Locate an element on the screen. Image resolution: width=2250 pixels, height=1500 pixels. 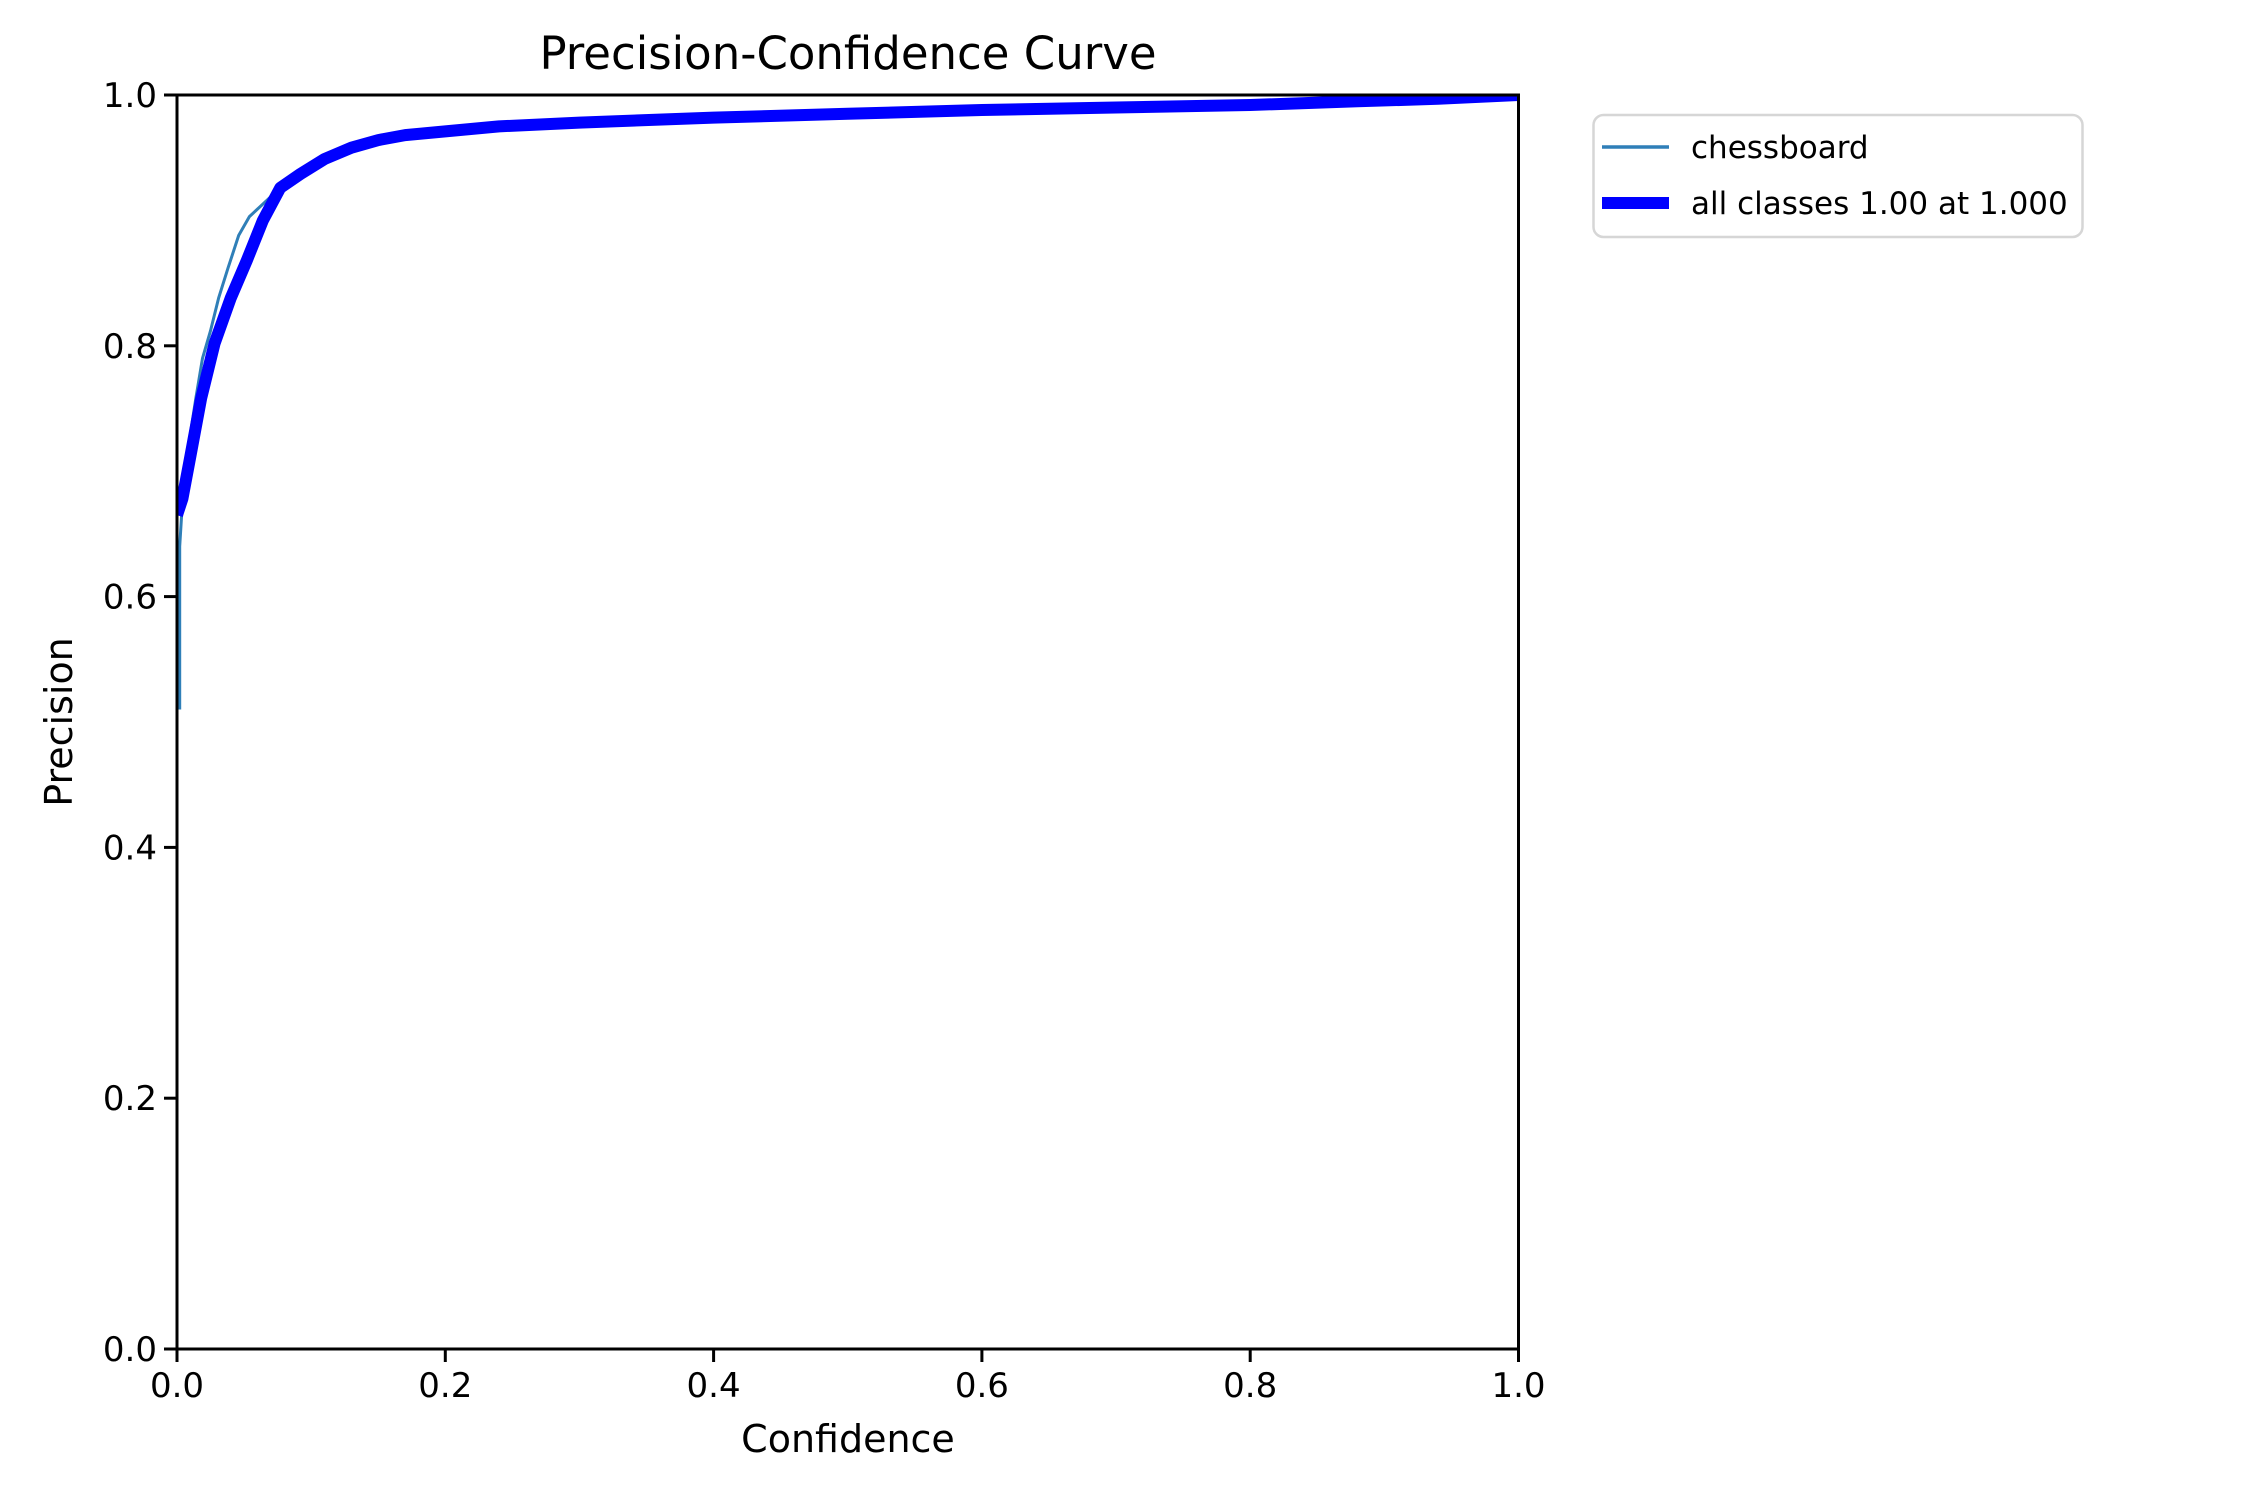
x-tick-label: 0.4 is located at coordinates (714, 1386).